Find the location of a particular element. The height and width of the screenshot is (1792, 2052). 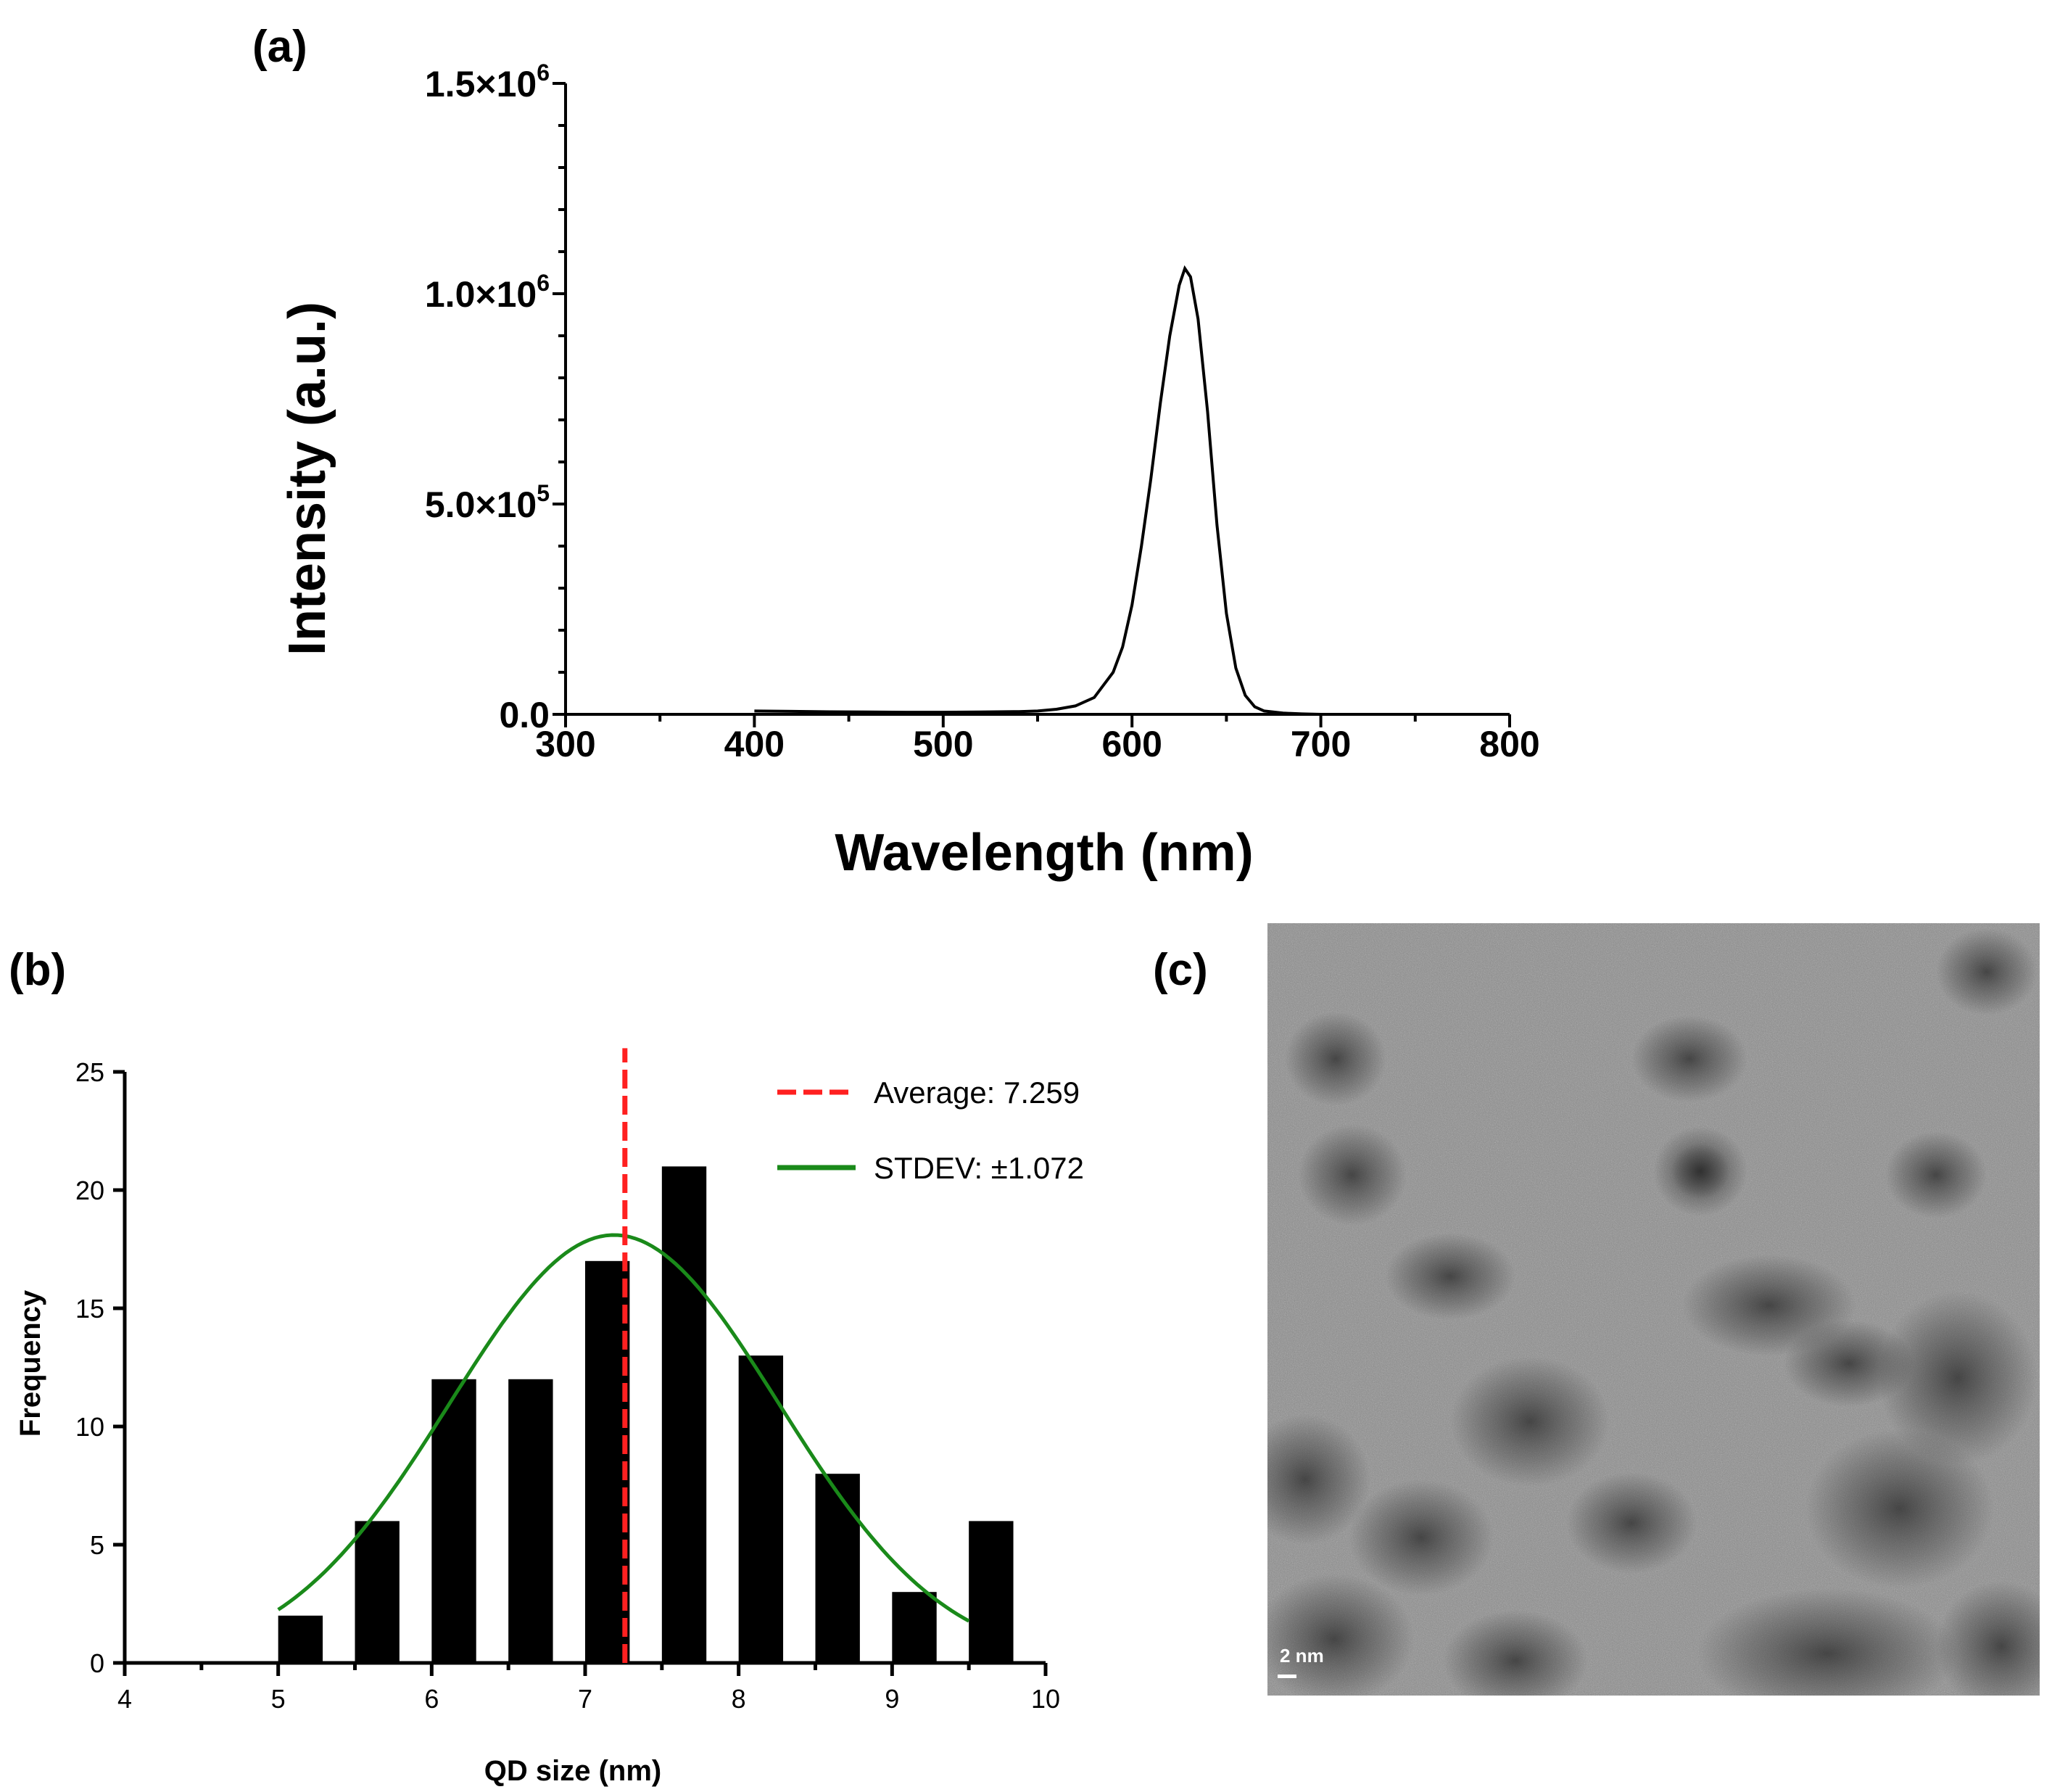

panel-a-x-tick-labels: 300 400 500 600 700 800 is located at coordinates (1037, 744).